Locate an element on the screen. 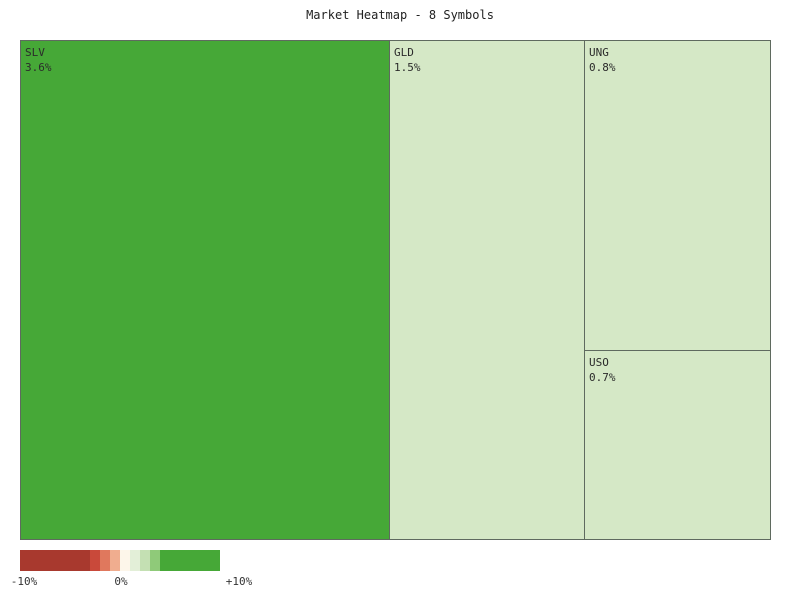 This screenshot has height=600, width=800. chart-title: Market Heatmap - 8 Symbols is located at coordinates (400, 15).